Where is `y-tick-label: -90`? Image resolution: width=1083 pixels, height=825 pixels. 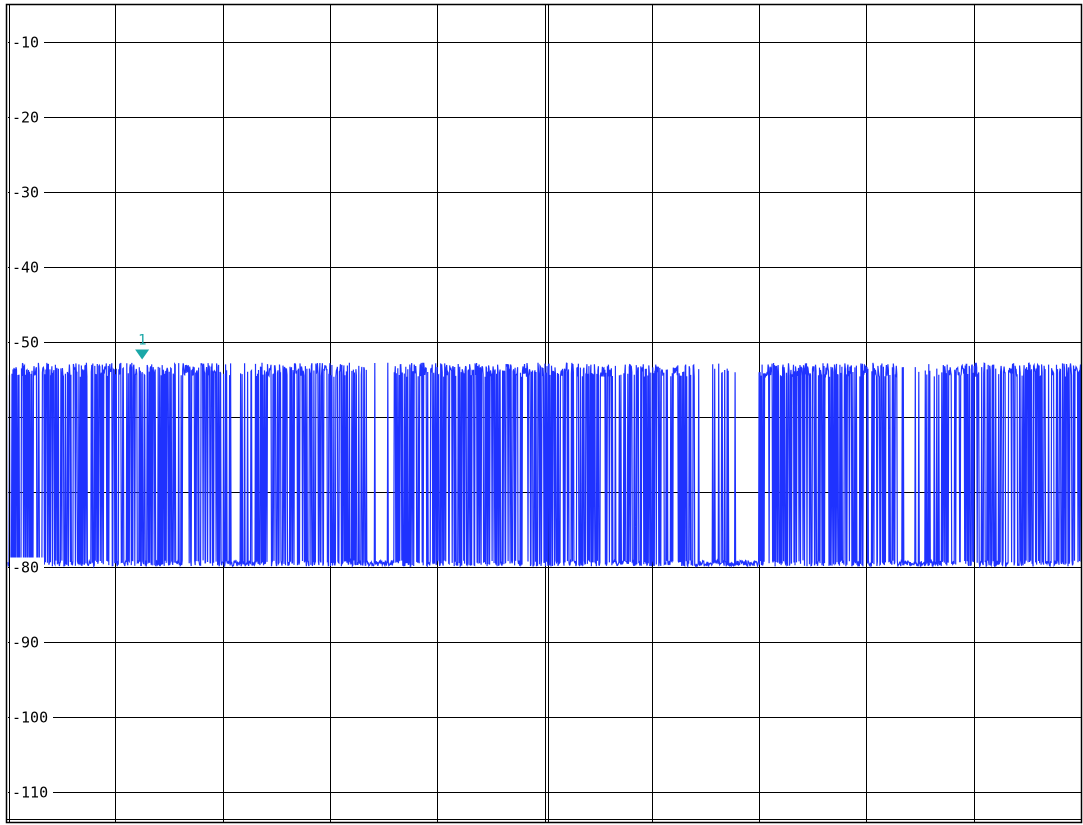
y-tick-label: -90 is located at coordinates (25, 643).